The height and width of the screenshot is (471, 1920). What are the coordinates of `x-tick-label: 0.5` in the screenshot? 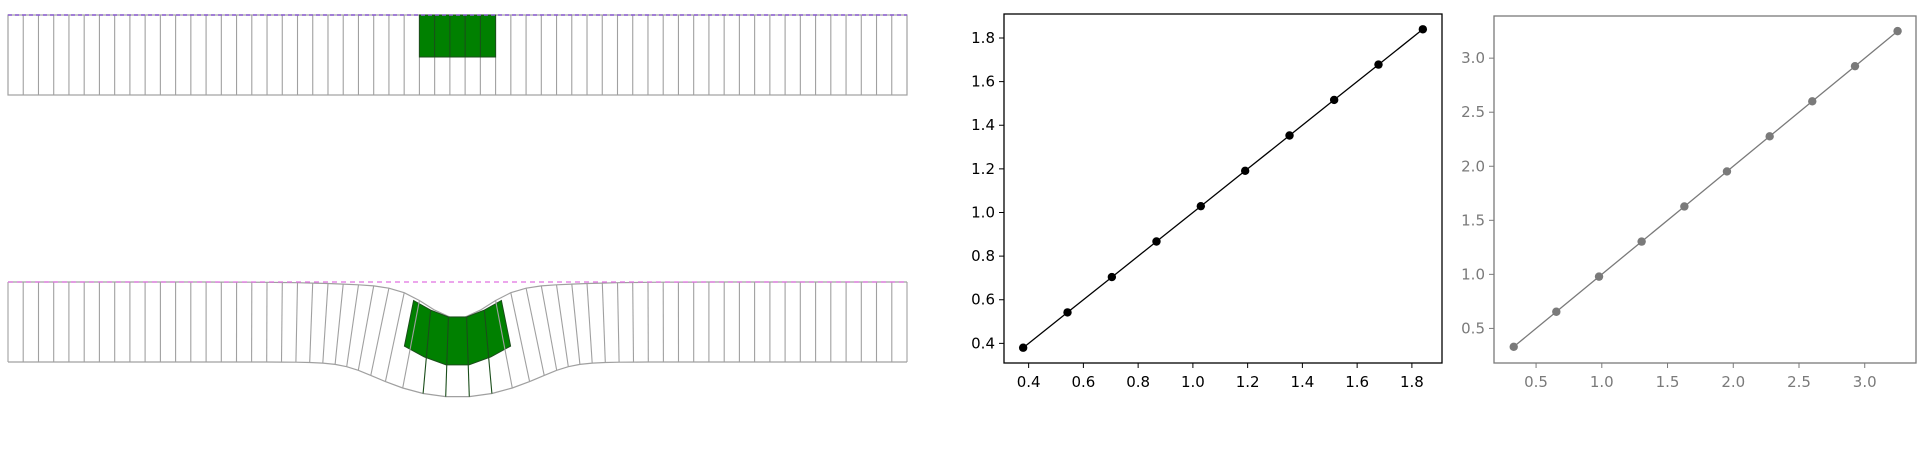 It's located at (1536, 382).